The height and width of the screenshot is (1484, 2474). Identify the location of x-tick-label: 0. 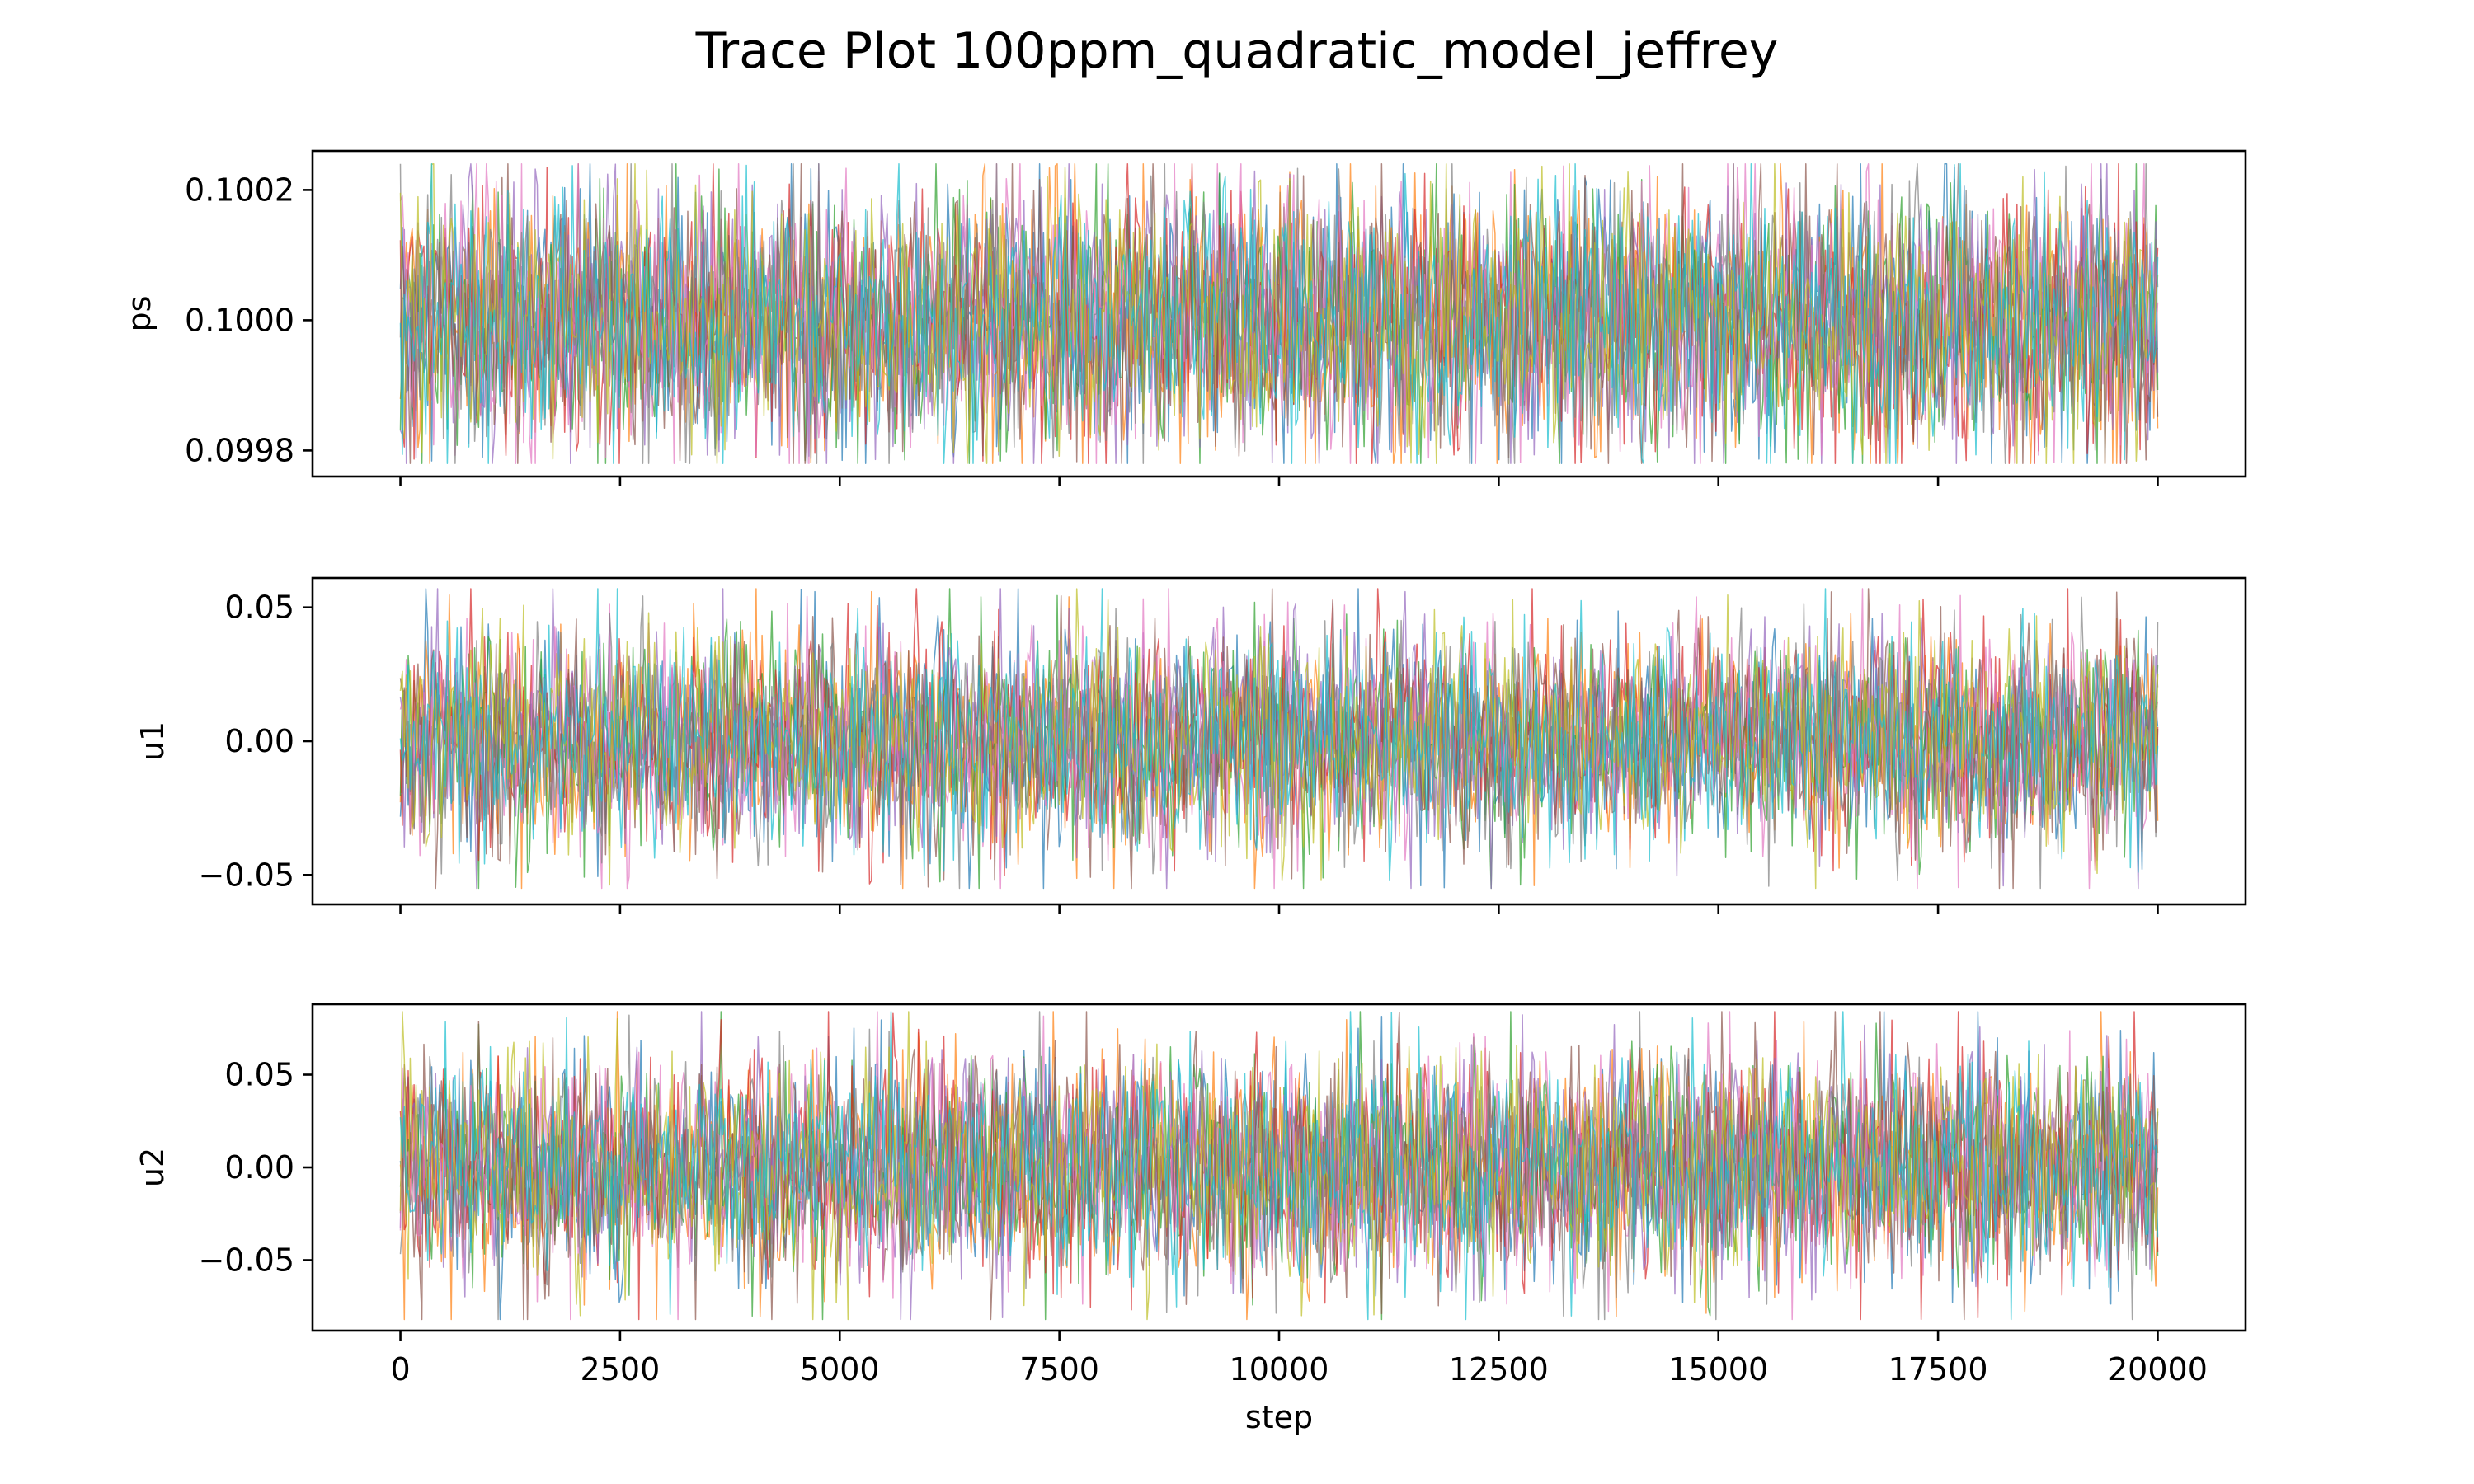
(400, 1369).